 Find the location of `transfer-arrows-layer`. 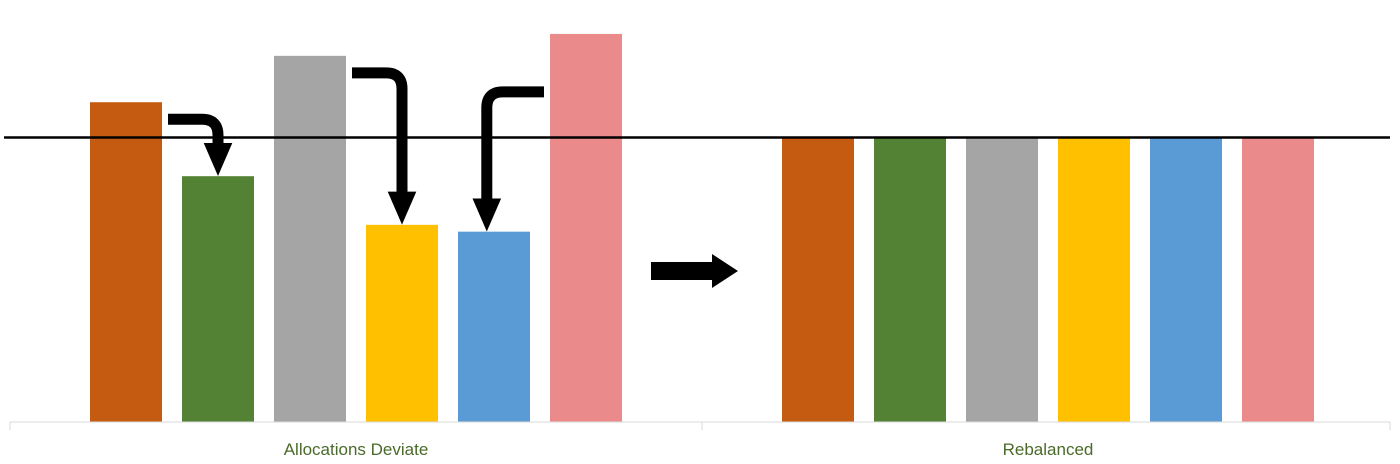

transfer-arrows-layer is located at coordinates (356, 149).